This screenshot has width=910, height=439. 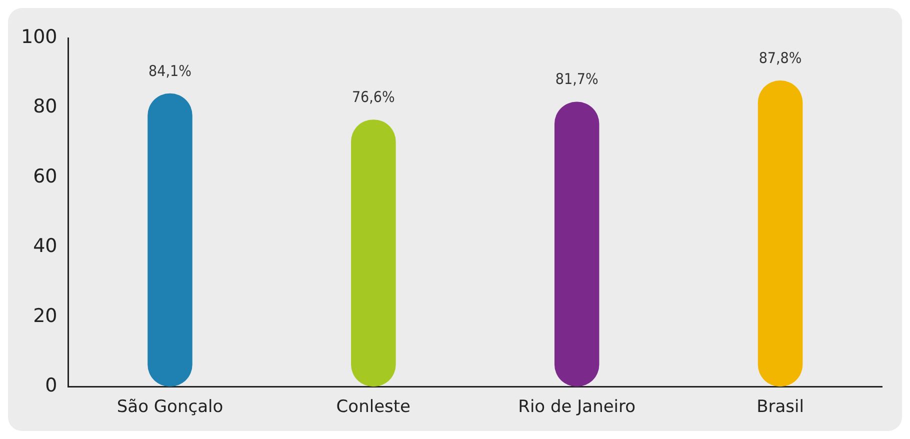 What do you see at coordinates (780, 57) in the screenshot?
I see `data-label: 87,8%` at bounding box center [780, 57].